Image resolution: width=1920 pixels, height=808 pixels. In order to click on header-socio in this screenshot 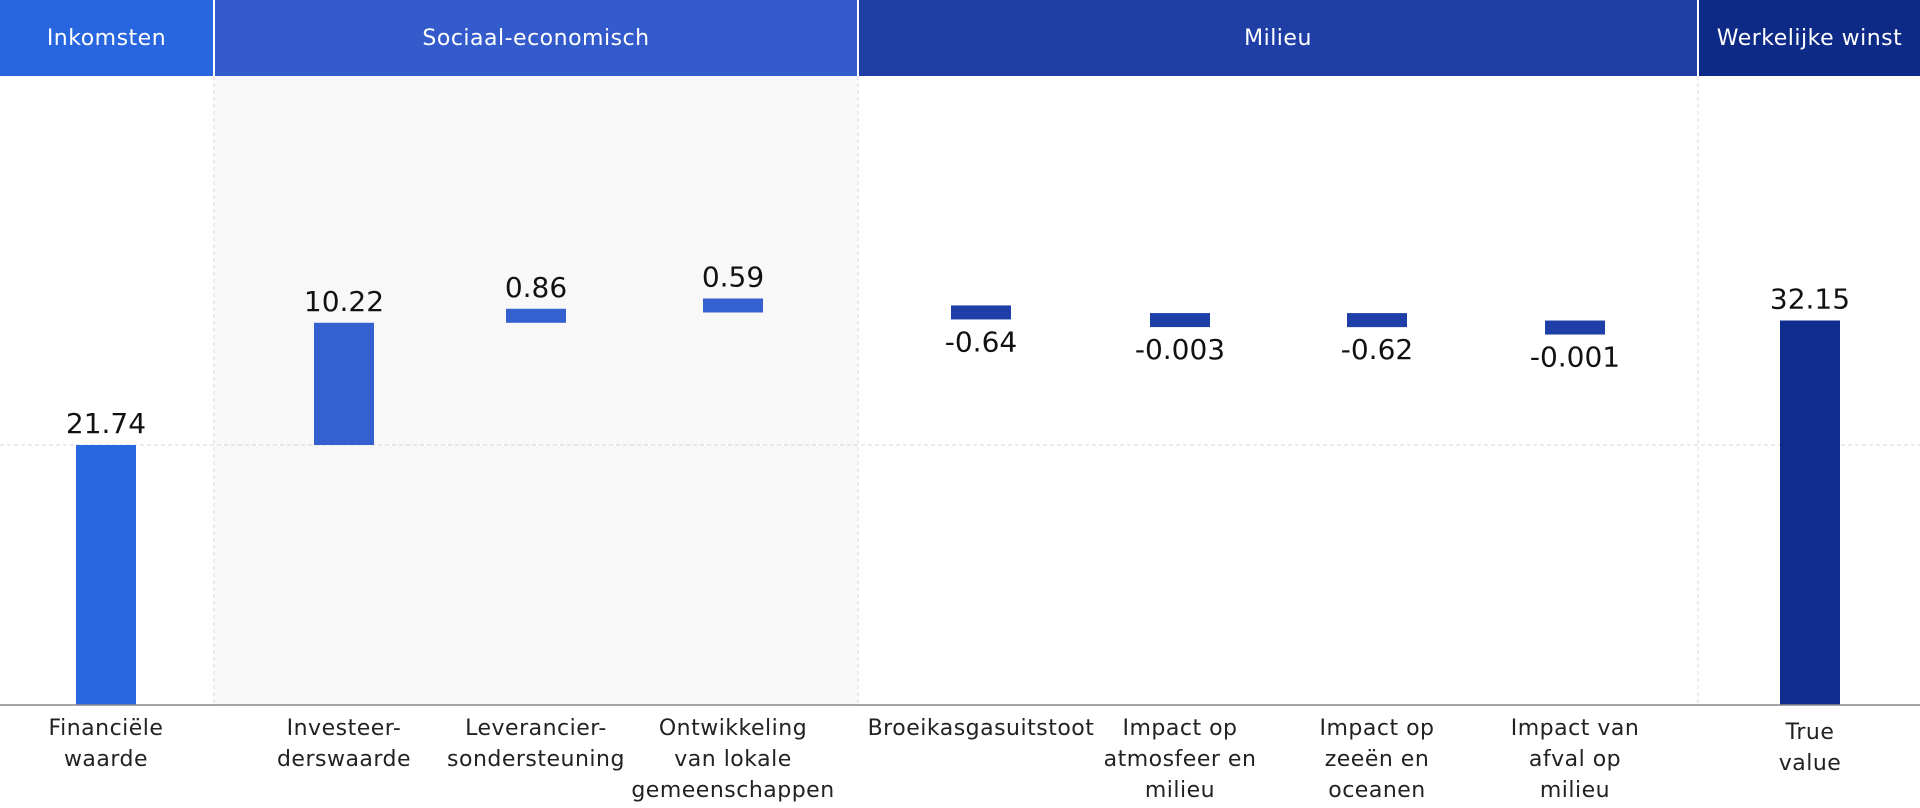, I will do `click(536, 38)`.